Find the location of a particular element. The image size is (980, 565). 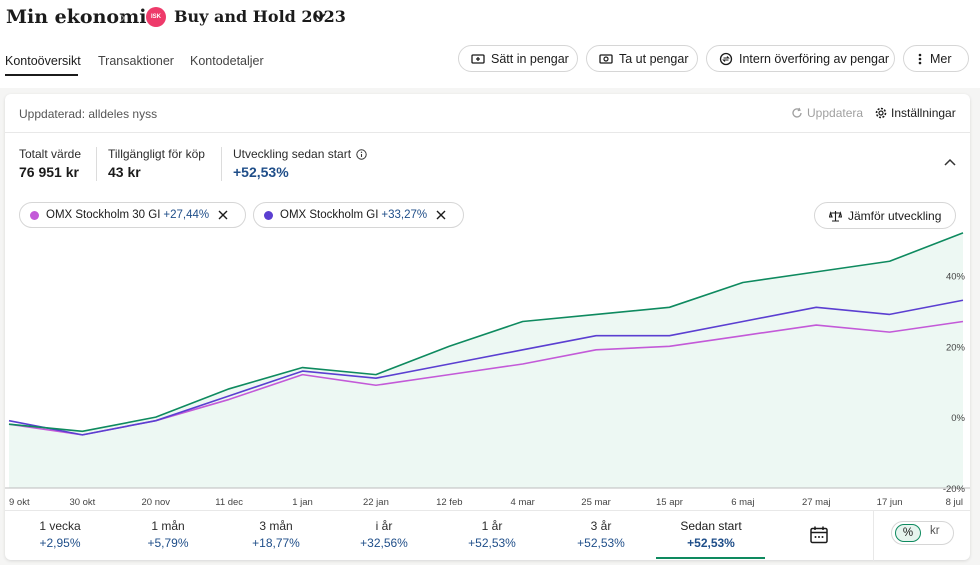

internal-transfer-label: Intern överföring av pengar is located at coordinates (814, 58).